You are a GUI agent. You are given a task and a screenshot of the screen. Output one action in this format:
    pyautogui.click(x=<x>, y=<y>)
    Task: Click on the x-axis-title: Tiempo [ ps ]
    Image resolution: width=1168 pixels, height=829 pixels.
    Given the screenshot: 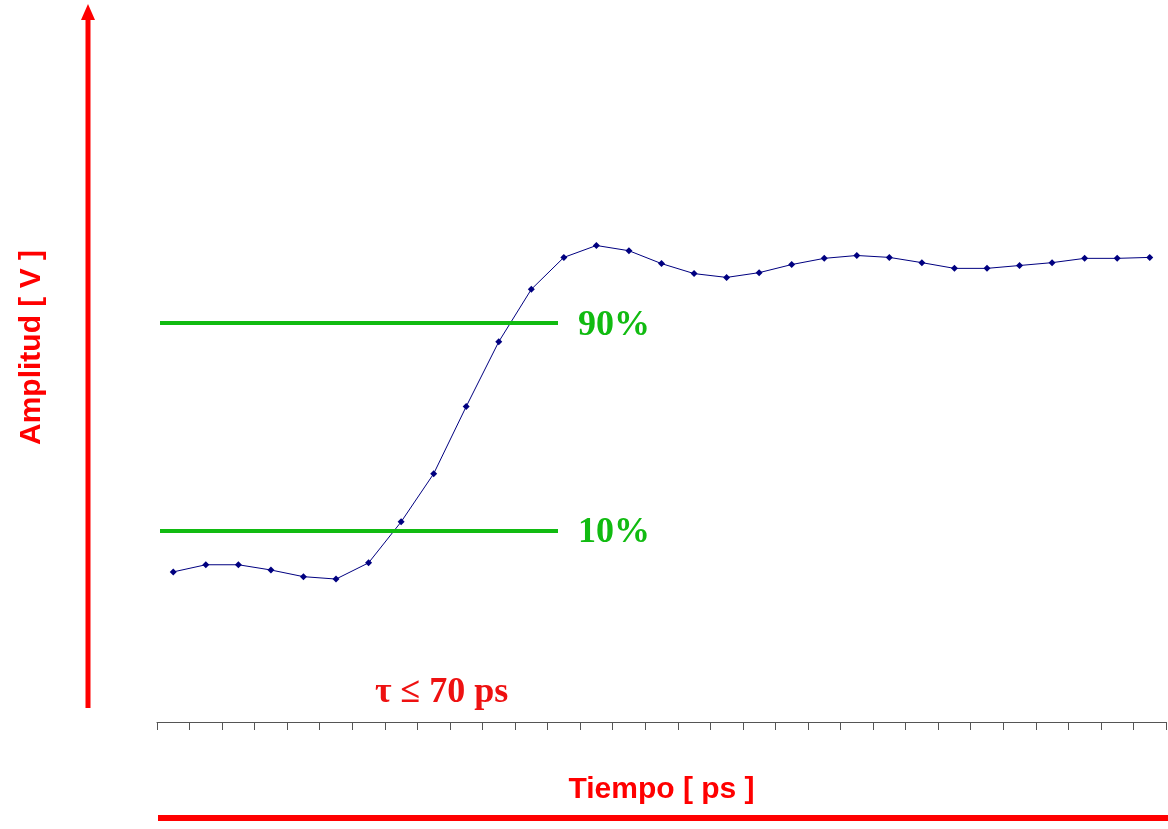 What is the action you would take?
    pyautogui.click(x=661, y=787)
    